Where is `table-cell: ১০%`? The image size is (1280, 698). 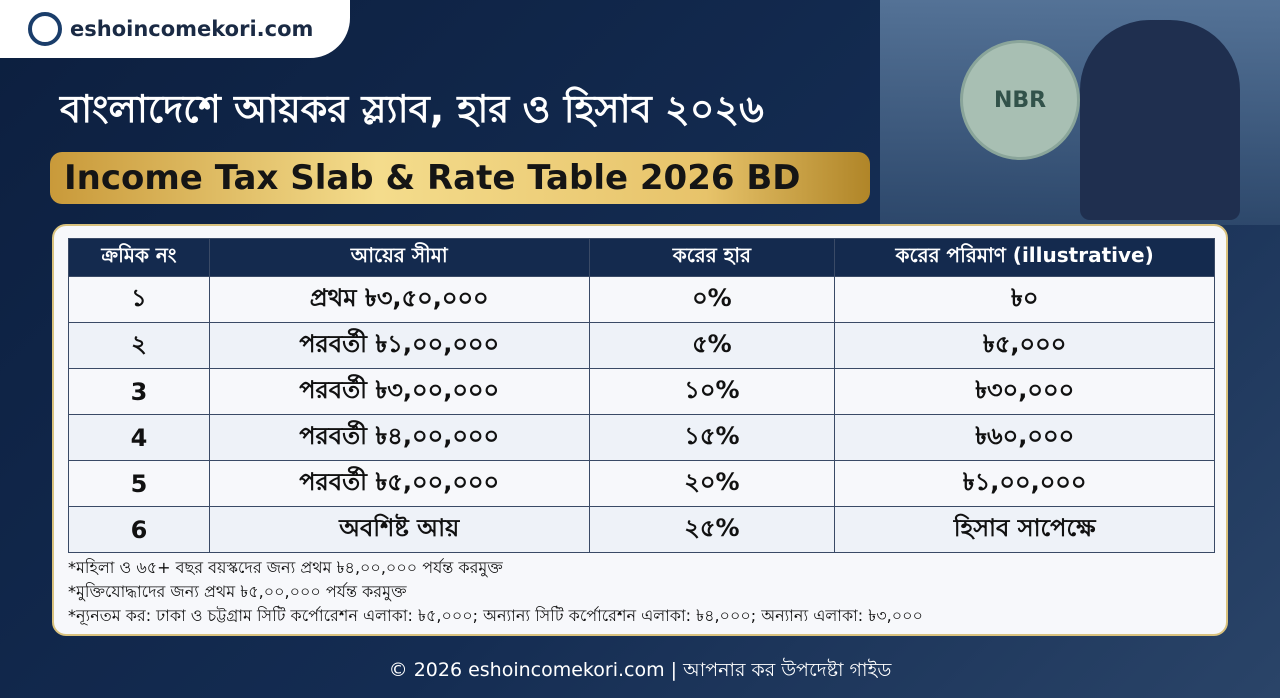 table-cell: ১০% is located at coordinates (712, 391).